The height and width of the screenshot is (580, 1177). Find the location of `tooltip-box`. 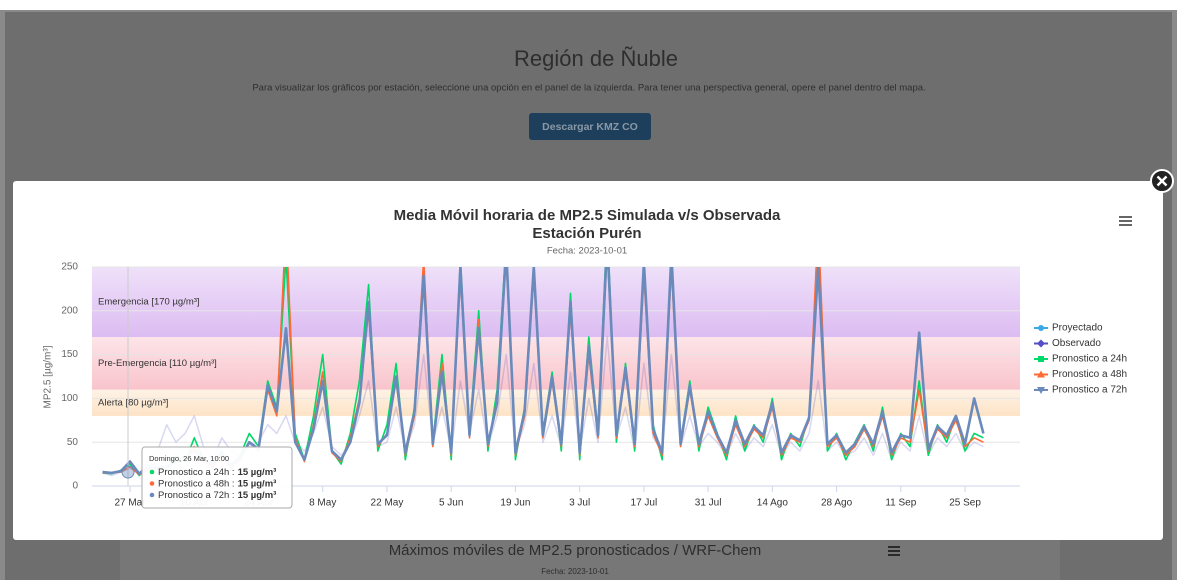

tooltip-box is located at coordinates (217, 477).